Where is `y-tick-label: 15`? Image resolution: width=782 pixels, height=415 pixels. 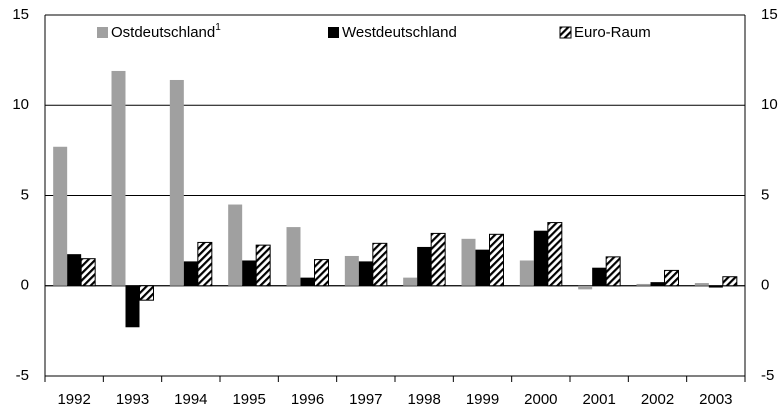 y-tick-label: 15 is located at coordinates (20, 14).